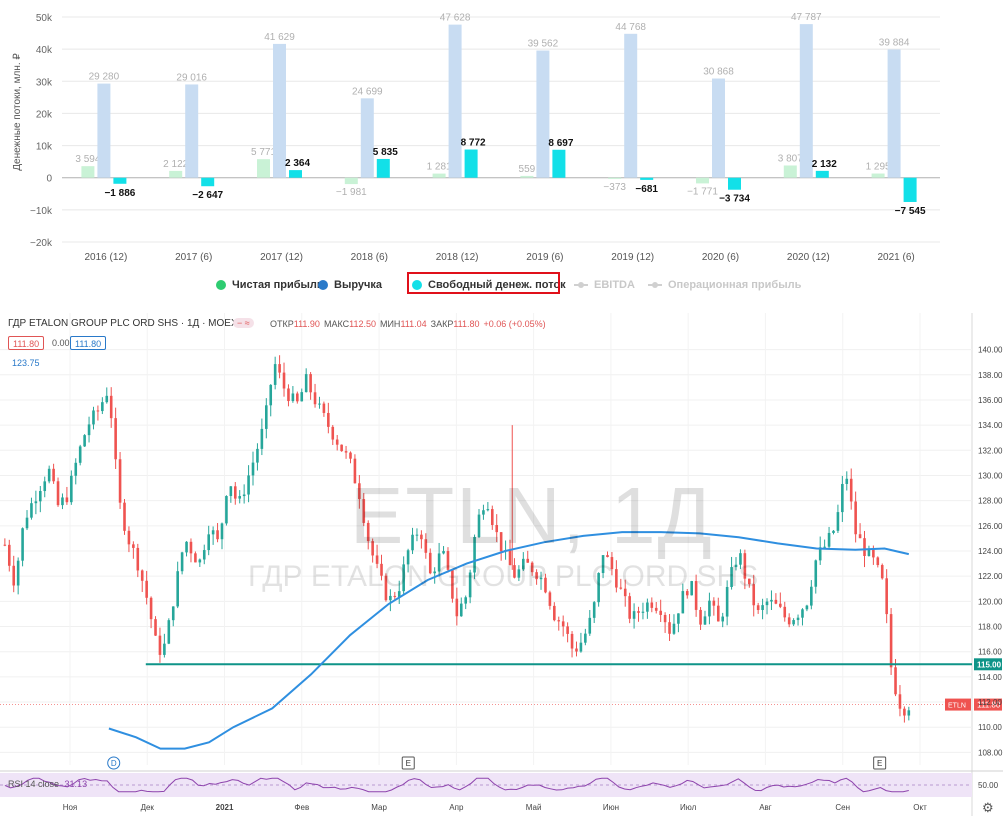  I want to click on bottom-y-tick-label: 126.00, so click(990, 526).